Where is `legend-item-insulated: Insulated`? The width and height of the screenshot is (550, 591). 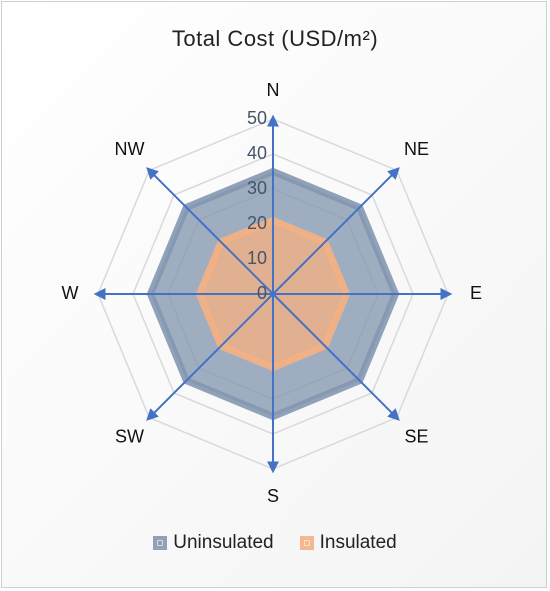 legend-item-insulated: Insulated is located at coordinates (348, 543).